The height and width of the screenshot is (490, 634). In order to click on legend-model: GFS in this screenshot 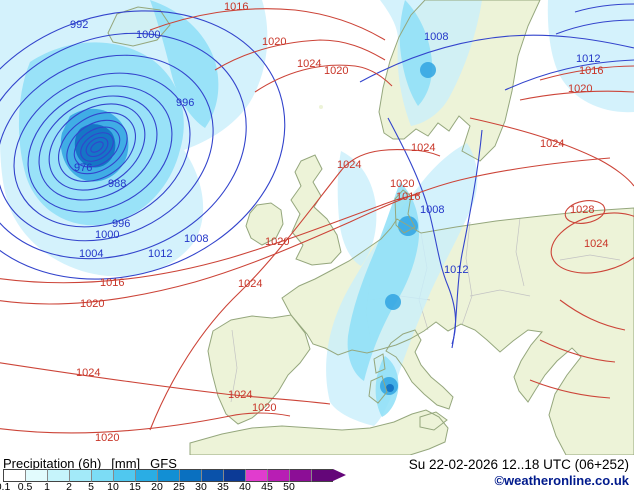, I will do `click(163, 463)`.